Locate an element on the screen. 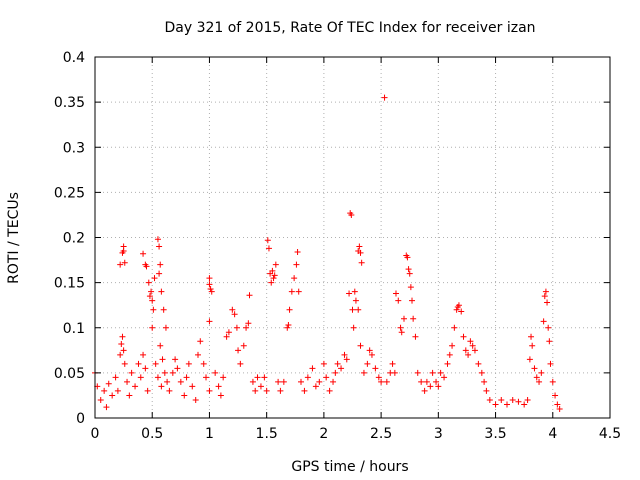  x-tick-label: 1 is located at coordinates (209, 434).